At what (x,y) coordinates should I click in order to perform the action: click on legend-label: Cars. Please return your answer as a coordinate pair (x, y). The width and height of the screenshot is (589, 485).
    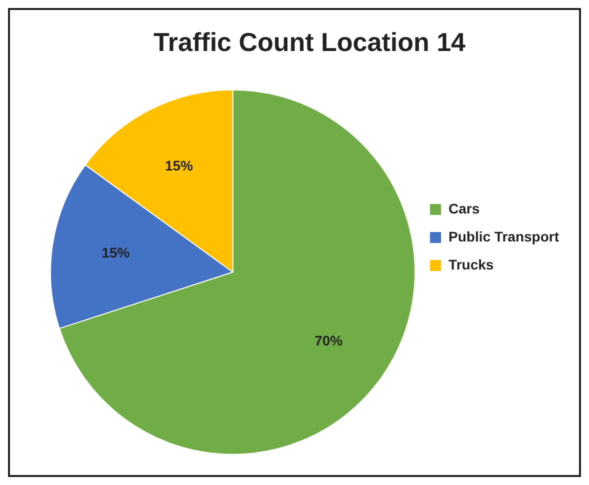
    Looking at the image, I should click on (464, 208).